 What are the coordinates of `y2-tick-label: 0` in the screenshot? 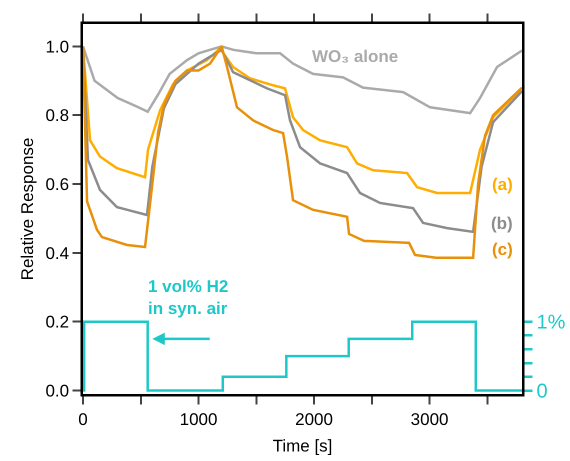 It's located at (542, 391).